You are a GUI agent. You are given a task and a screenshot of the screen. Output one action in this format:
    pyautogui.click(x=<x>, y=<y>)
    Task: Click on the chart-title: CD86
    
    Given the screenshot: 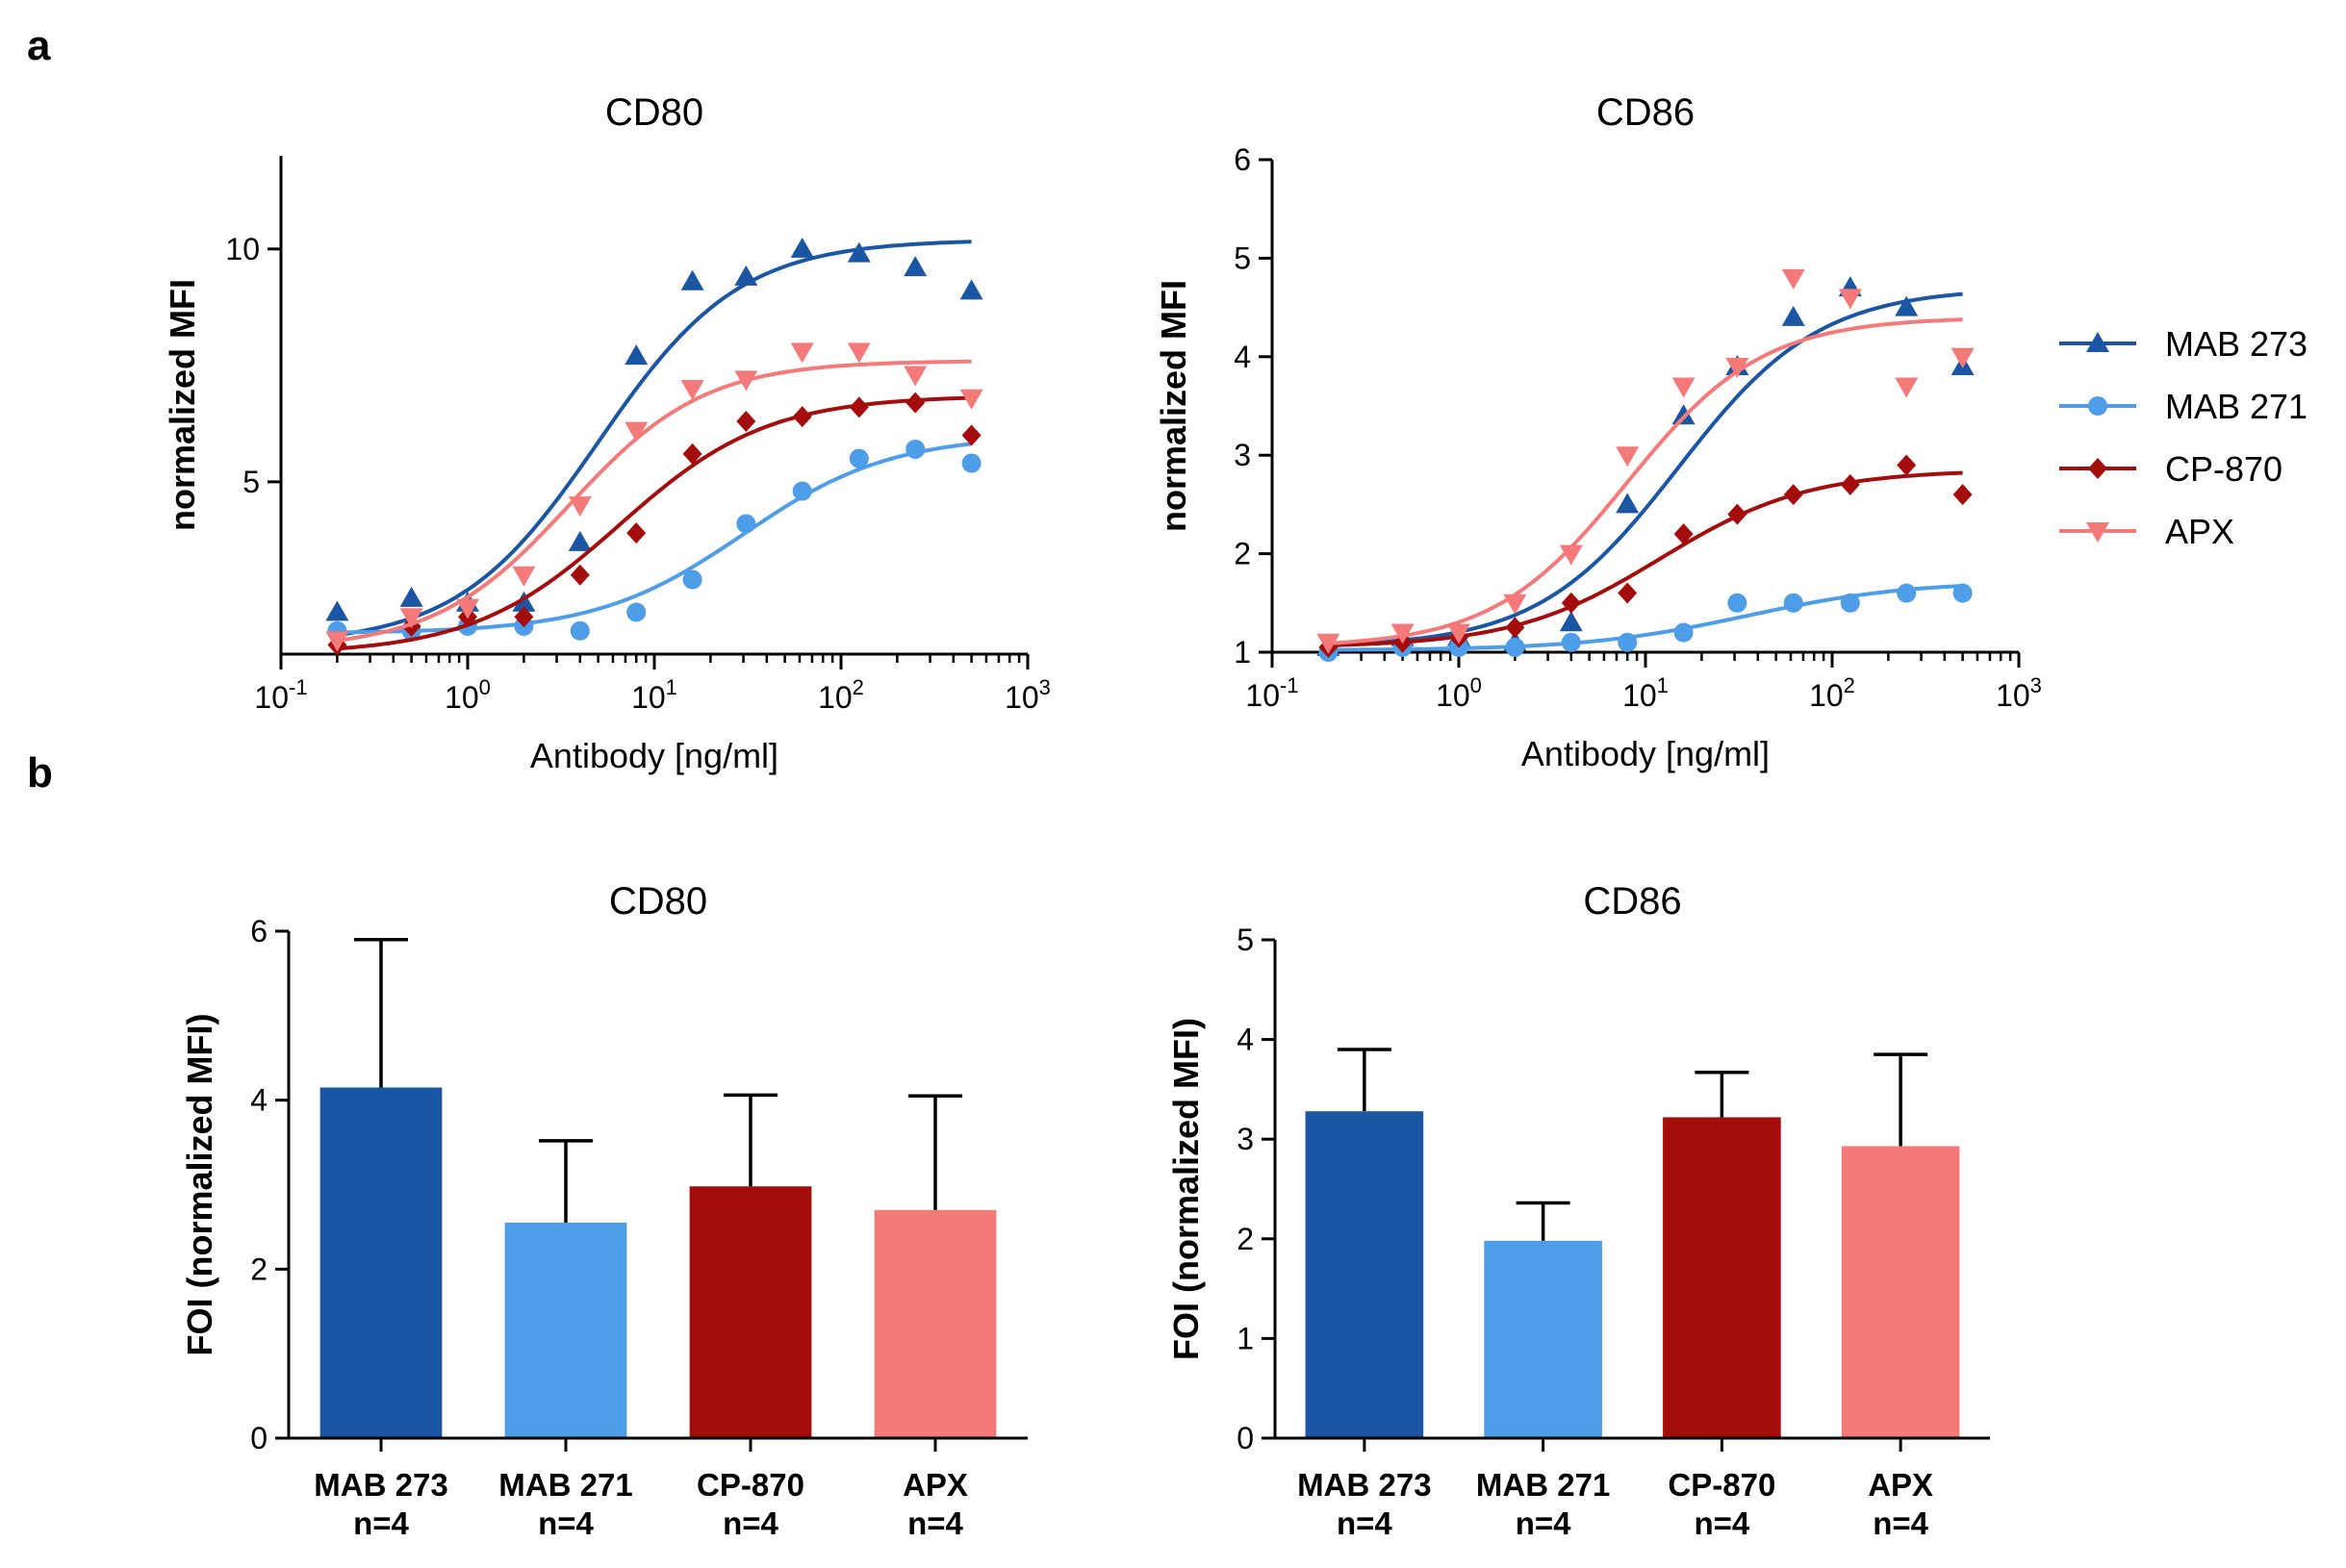 What is the action you would take?
    pyautogui.click(x=1632, y=901)
    